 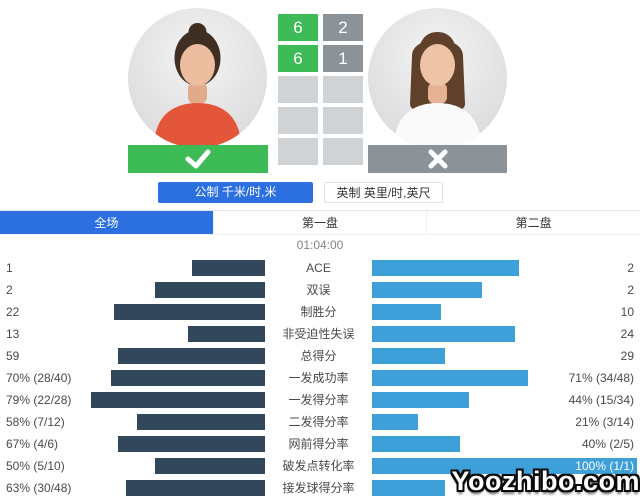 I want to click on unit-button-label: 公制 千米/时,米, so click(x=235, y=192).